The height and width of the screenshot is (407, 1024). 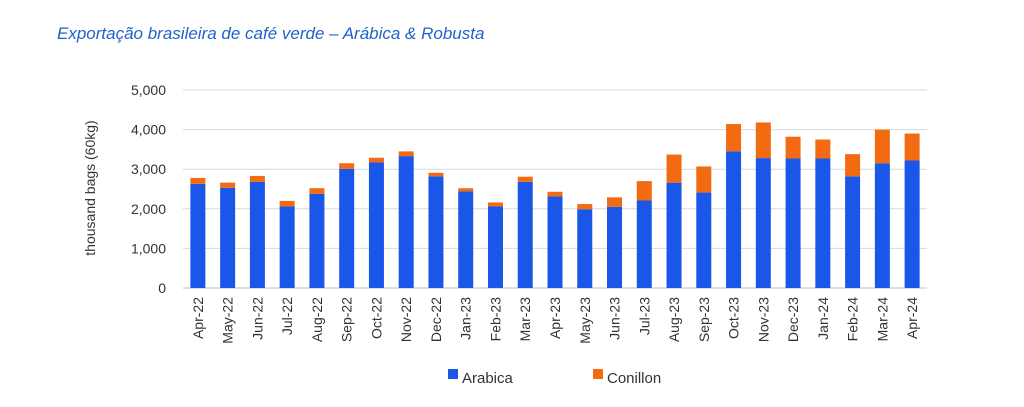 What do you see at coordinates (198, 318) in the screenshot?
I see `x-tick-label: Apr-22` at bounding box center [198, 318].